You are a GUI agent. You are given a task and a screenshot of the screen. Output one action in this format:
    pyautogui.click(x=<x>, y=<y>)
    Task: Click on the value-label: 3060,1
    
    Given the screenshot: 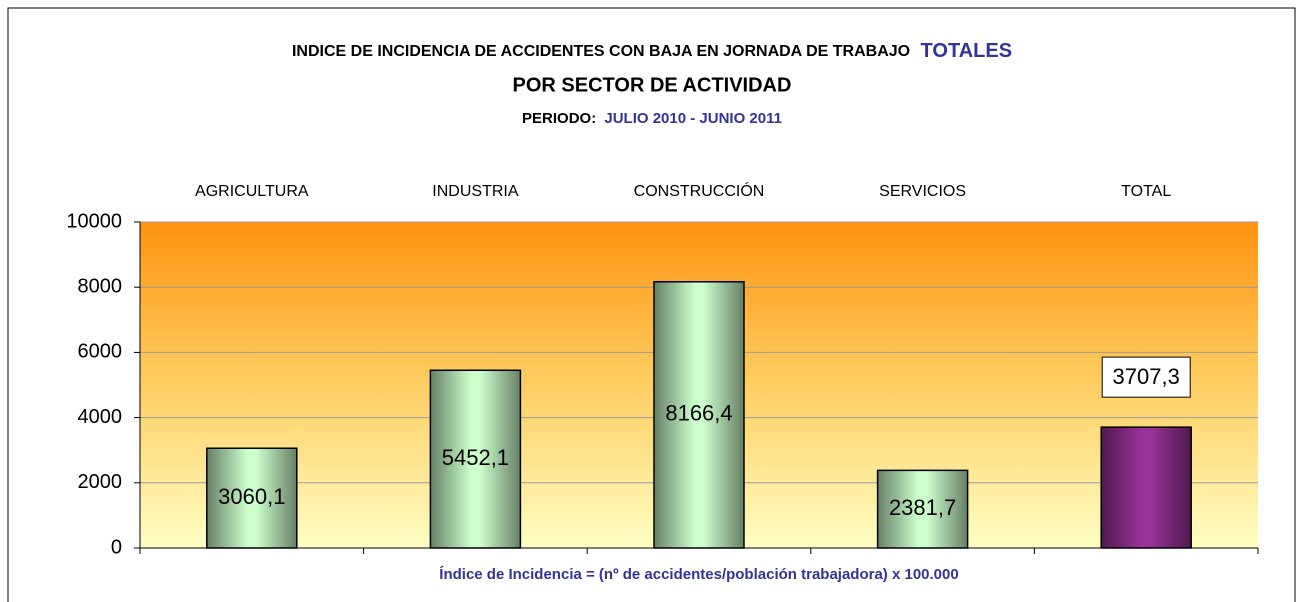 What is the action you would take?
    pyautogui.click(x=251, y=496)
    